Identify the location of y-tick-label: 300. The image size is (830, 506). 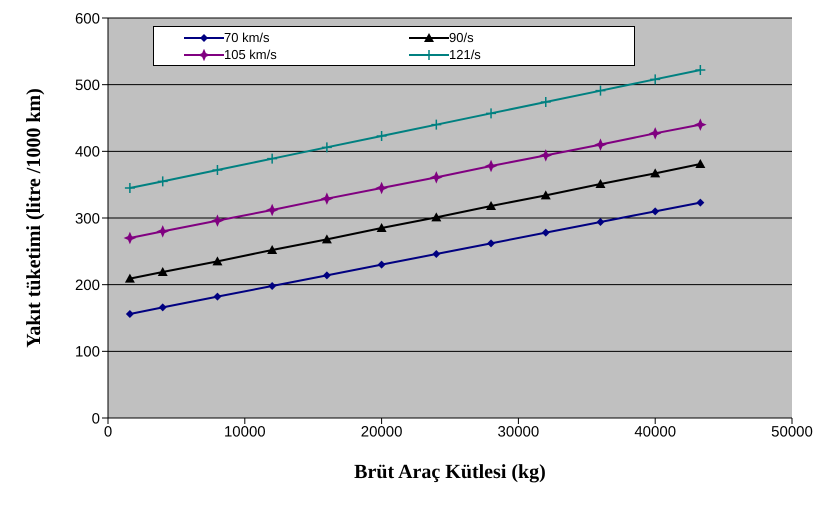
(87, 219).